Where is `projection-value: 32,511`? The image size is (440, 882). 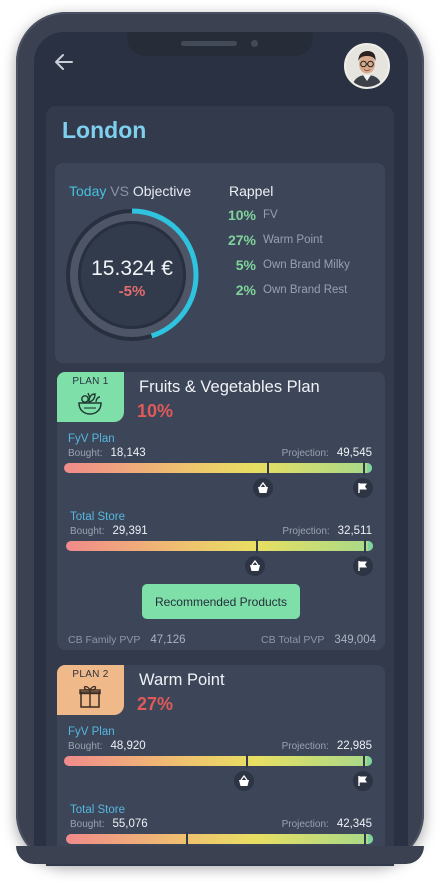
projection-value: 32,511 is located at coordinates (354, 531).